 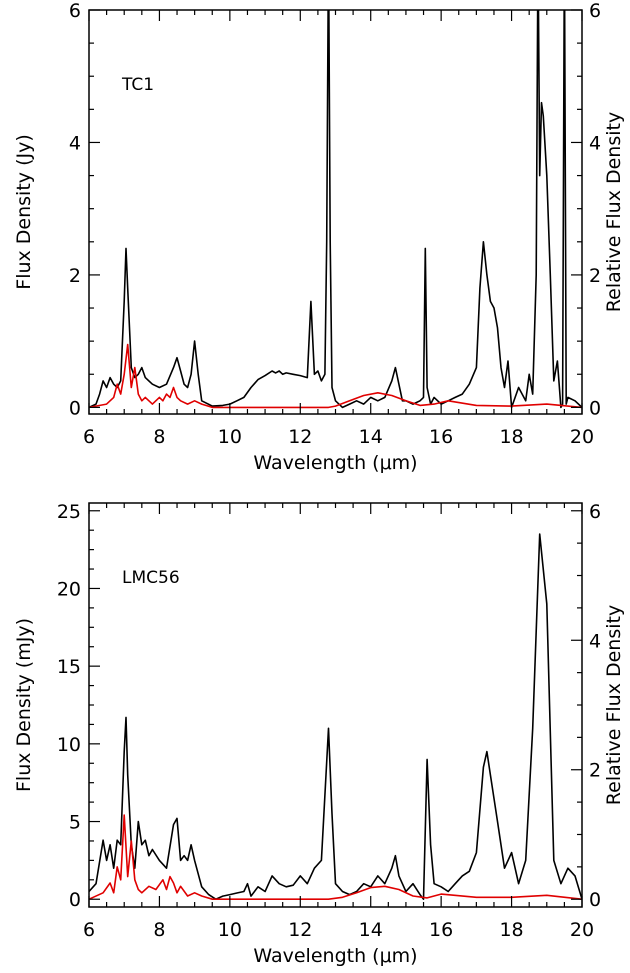 What do you see at coordinates (151, 578) in the screenshot?
I see `panel-annotation: LMC56` at bounding box center [151, 578].